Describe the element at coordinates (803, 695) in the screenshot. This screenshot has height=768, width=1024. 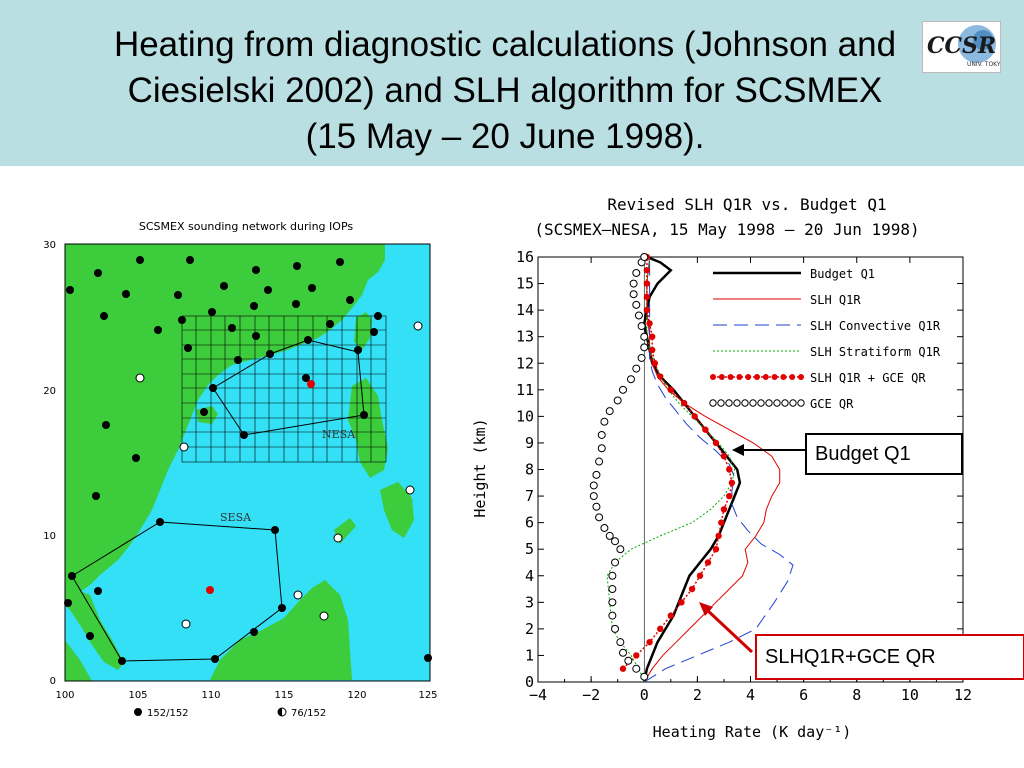
I see `x-tick-label: 6` at that location.